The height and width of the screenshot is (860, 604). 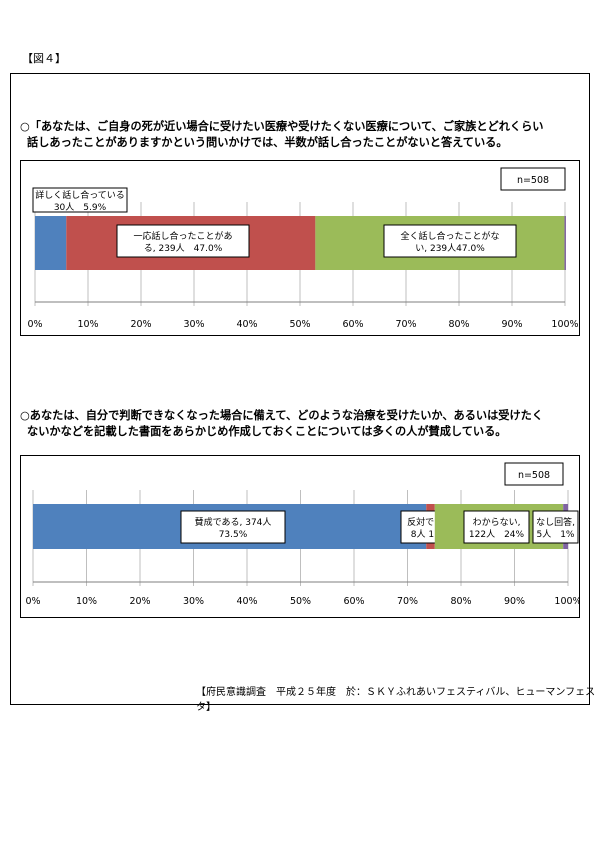 What do you see at coordinates (555, 534) in the screenshot?
I see `data-label: 5人 1%` at bounding box center [555, 534].